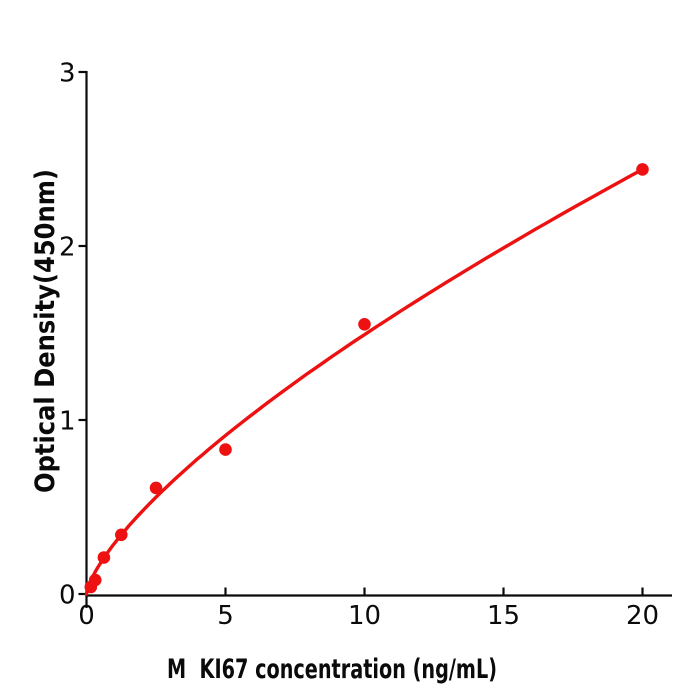 This screenshot has height=700, width=700. I want to click on y-tick-label: 2, so click(67, 248).